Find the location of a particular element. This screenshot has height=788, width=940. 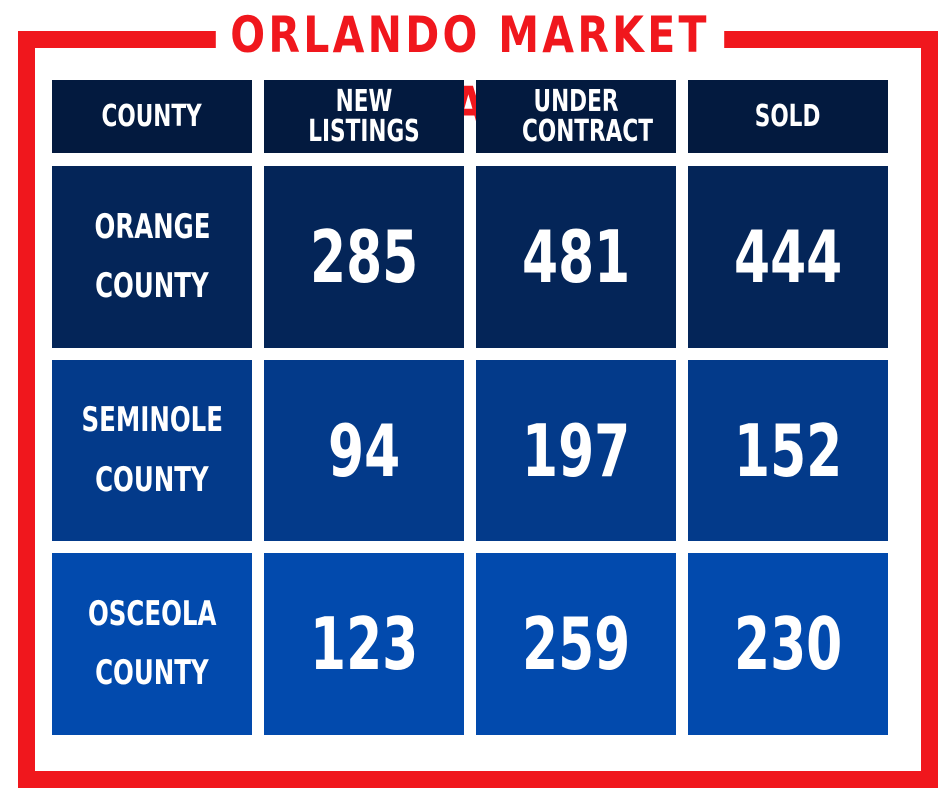

value-sold-osceola: 230 is located at coordinates (788, 644).